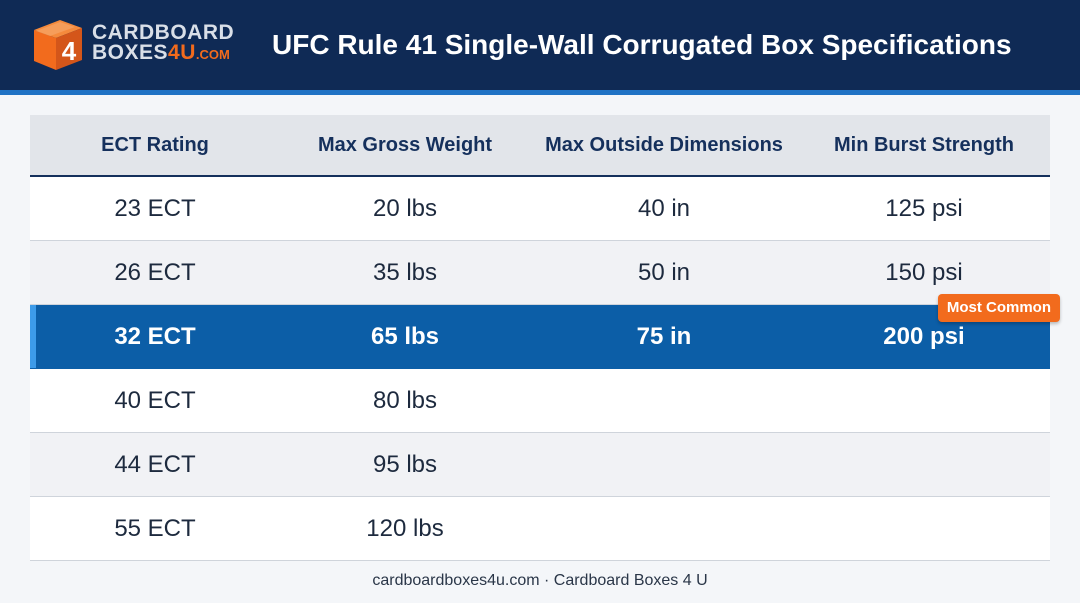  Describe the element at coordinates (58, 45) in the screenshot. I see `cardboard-box-icon: 4` at that location.